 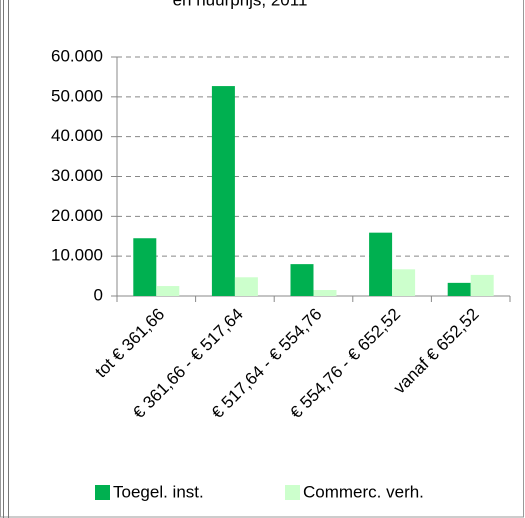 What do you see at coordinates (363, 491) in the screenshot?
I see `legend-label: Commerc. verh.` at bounding box center [363, 491].